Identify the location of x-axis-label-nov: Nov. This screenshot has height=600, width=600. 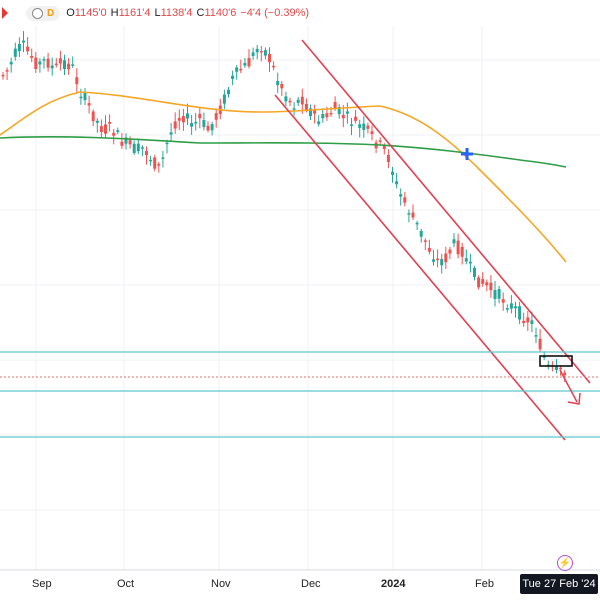
(221, 584).